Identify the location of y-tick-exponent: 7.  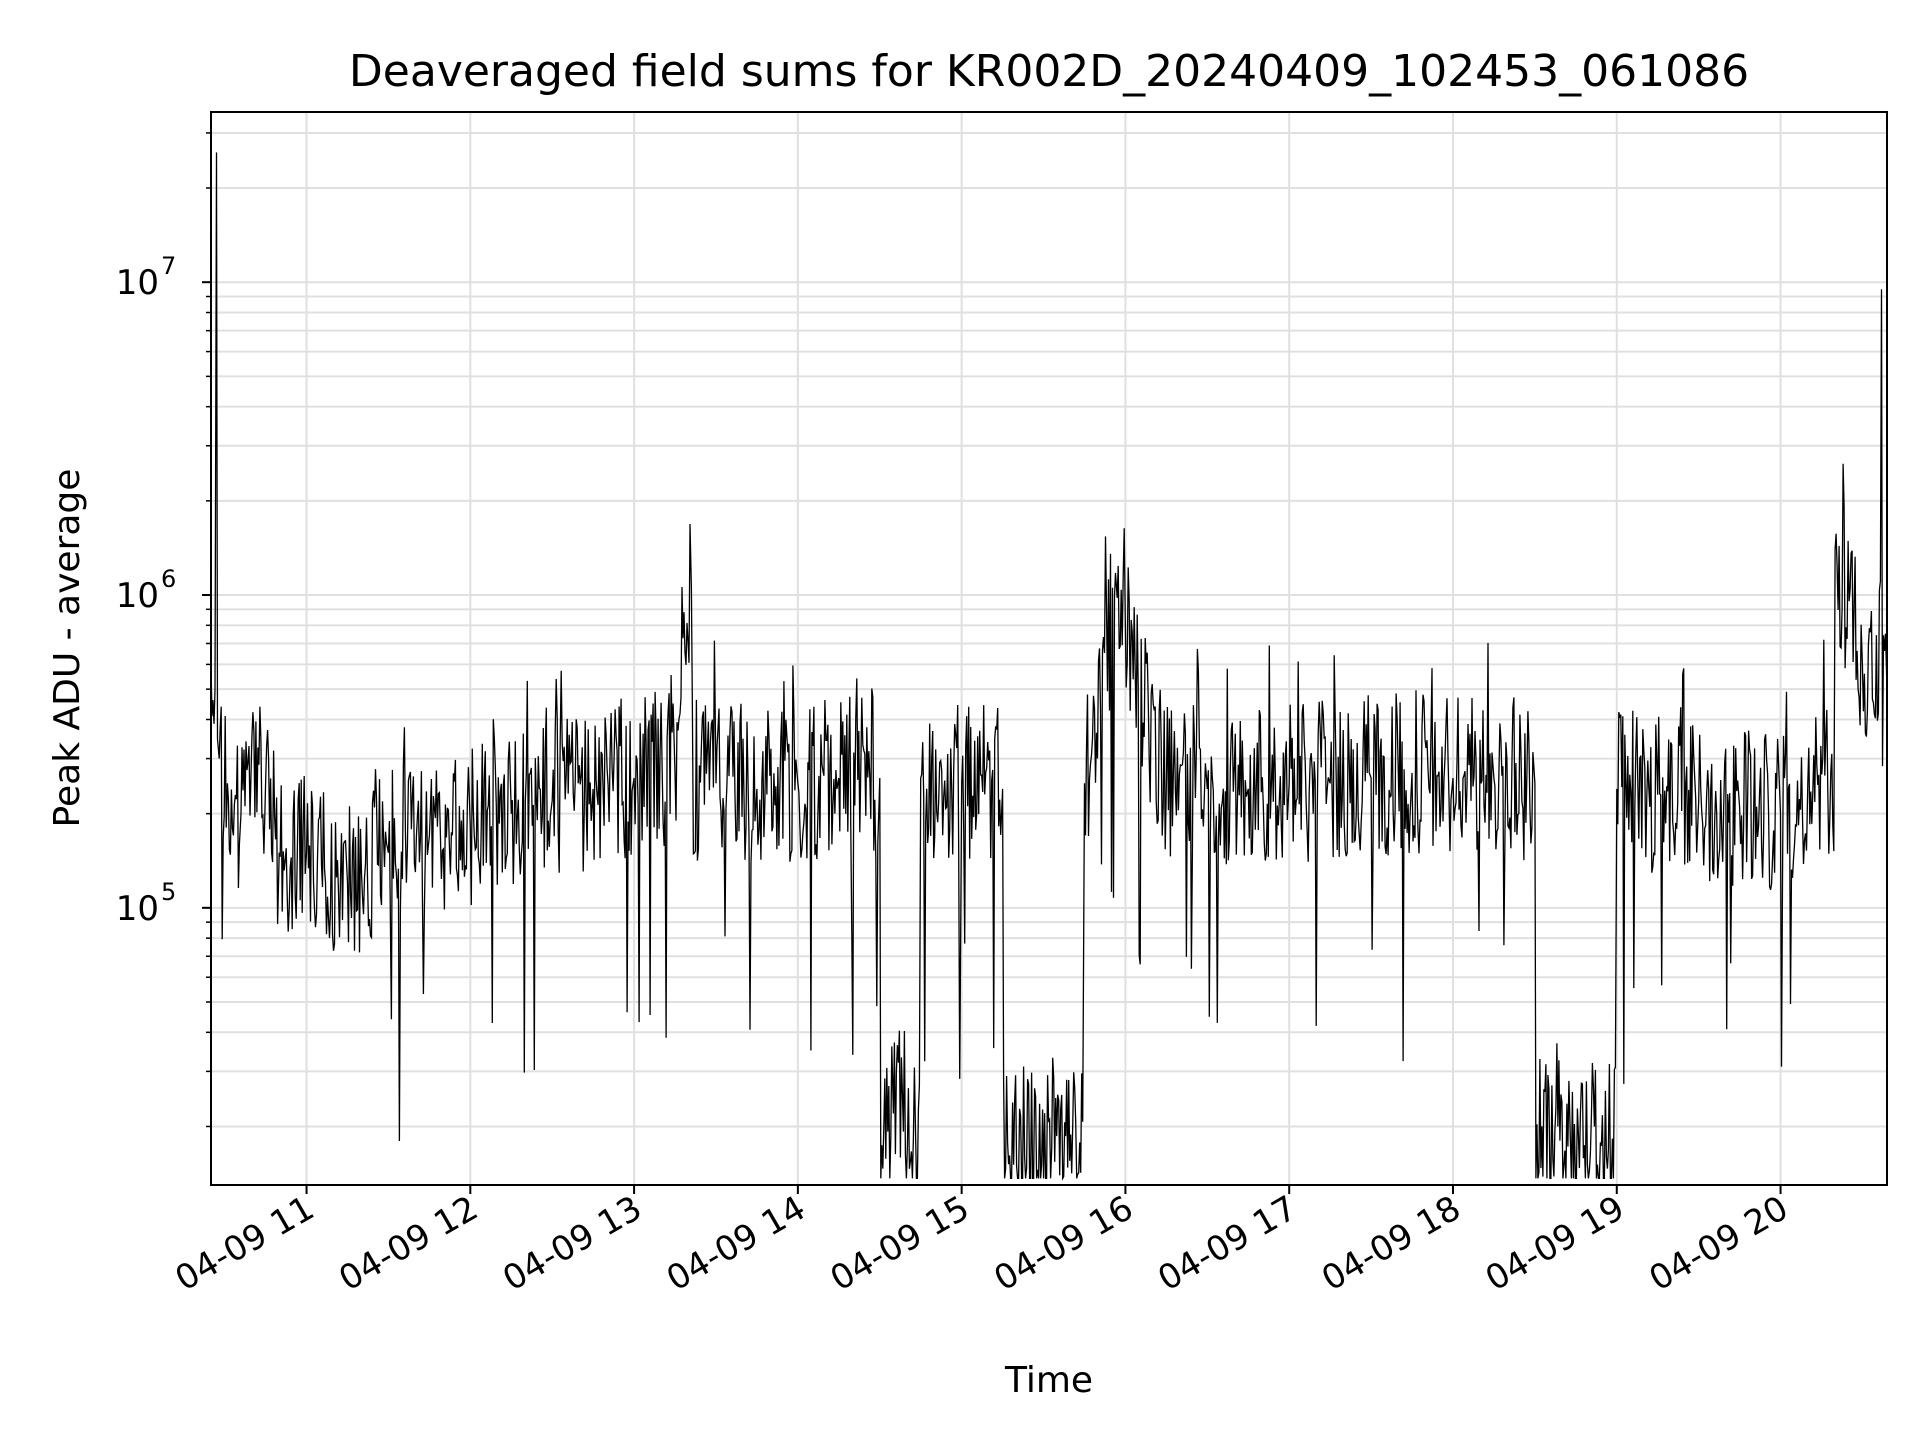
(168, 266).